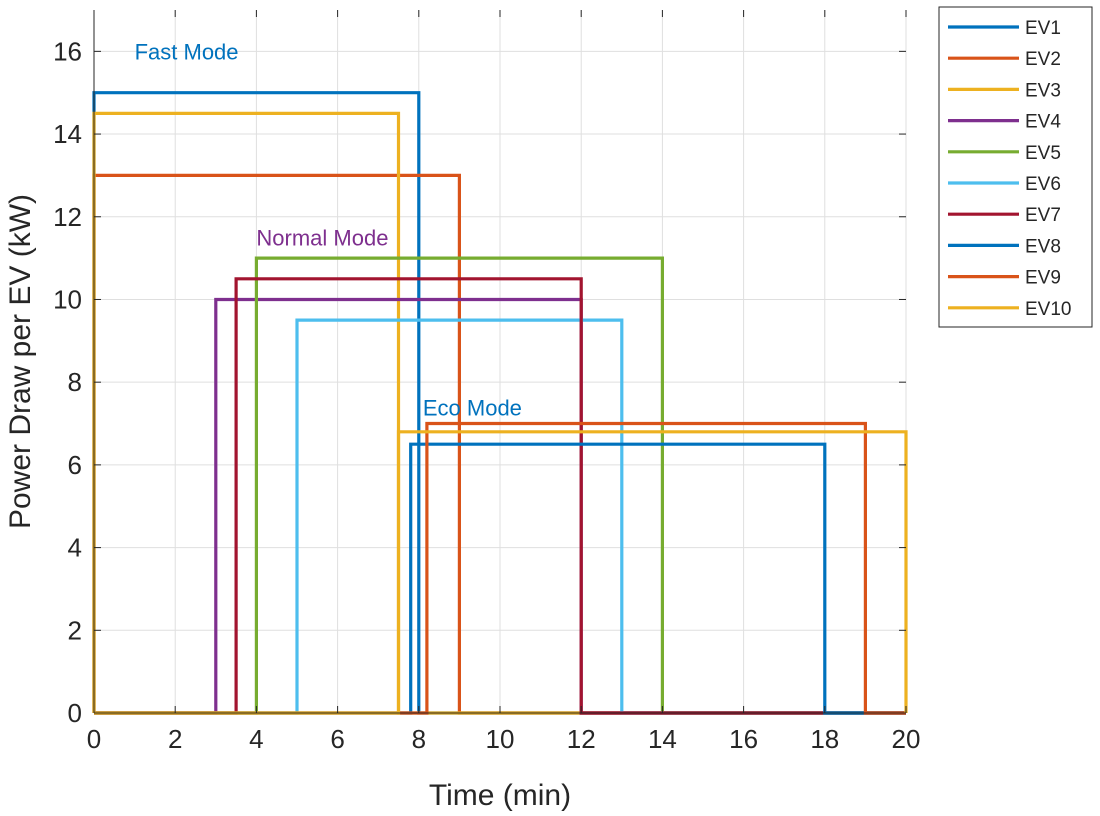  I want to click on y-tick-label: 10, so click(67, 299).